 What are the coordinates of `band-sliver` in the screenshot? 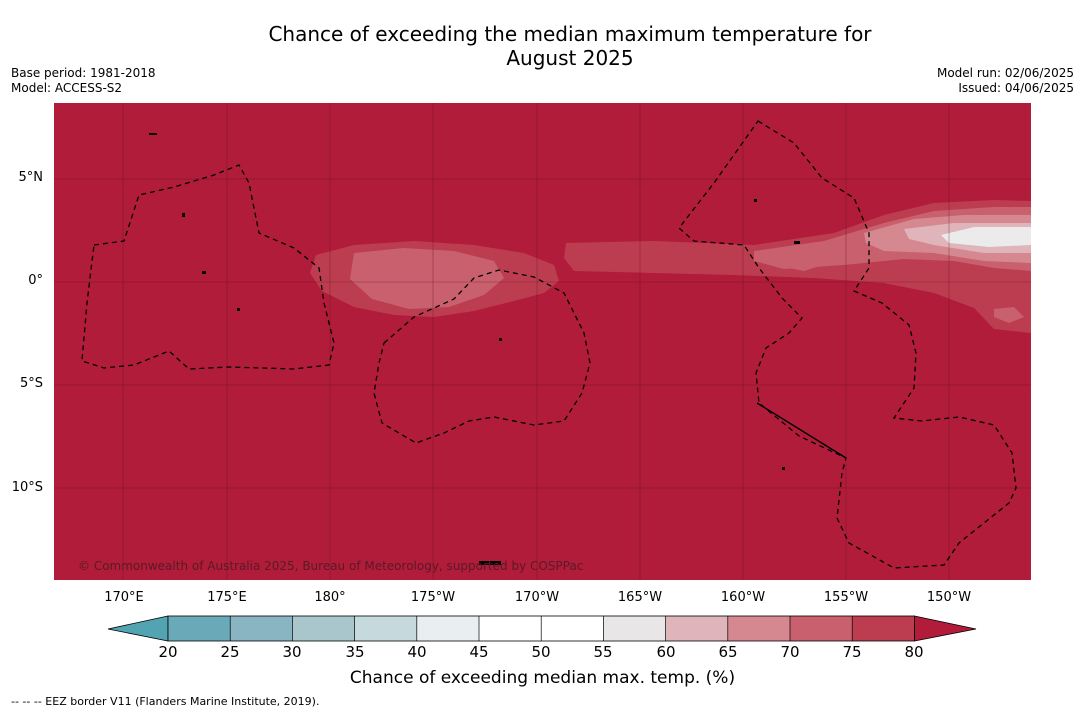 It's located at (801, 261).